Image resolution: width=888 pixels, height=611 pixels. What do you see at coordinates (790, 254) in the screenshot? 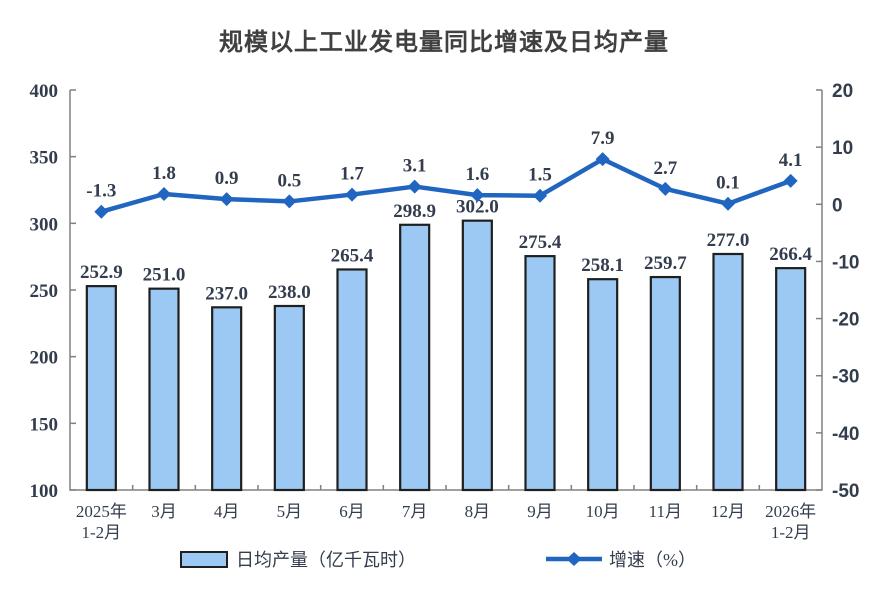
I see `bar-value-label: 266.4` at bounding box center [790, 254].